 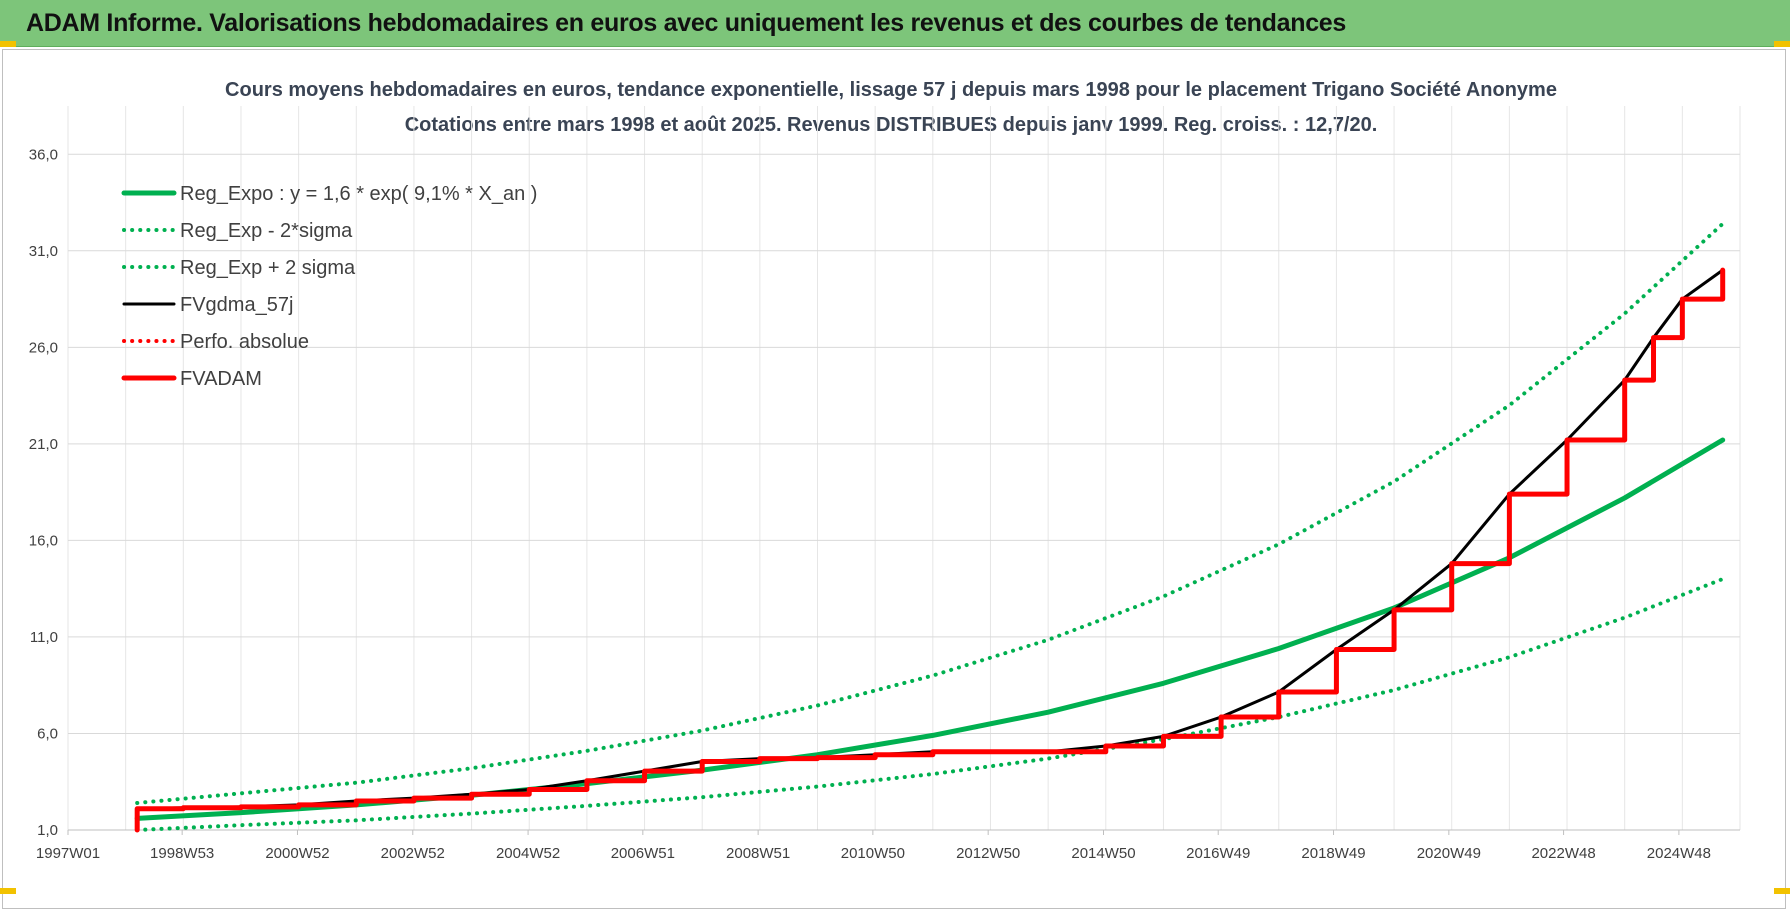 I want to click on x-tick-label: 2006W51, so click(x=643, y=853).